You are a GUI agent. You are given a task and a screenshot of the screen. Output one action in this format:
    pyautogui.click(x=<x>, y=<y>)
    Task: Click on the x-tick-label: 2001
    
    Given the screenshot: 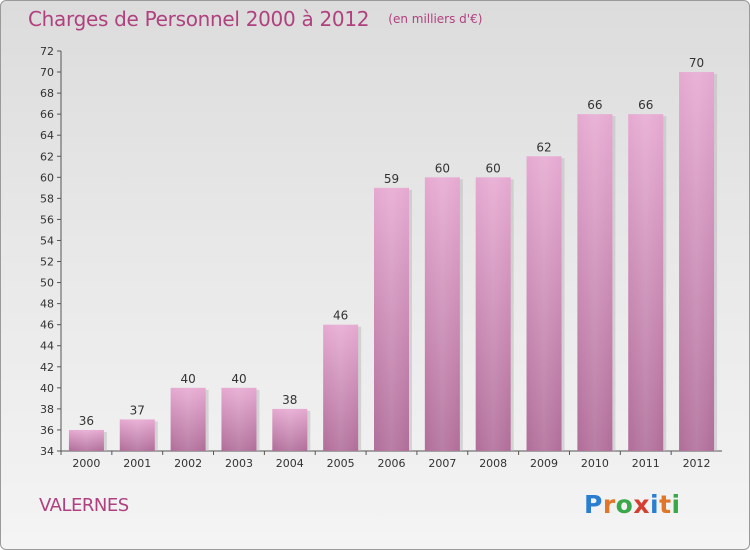 What is the action you would take?
    pyautogui.click(x=137, y=463)
    